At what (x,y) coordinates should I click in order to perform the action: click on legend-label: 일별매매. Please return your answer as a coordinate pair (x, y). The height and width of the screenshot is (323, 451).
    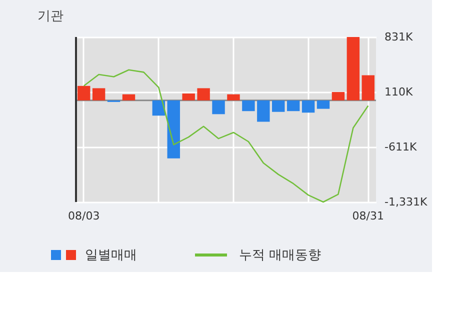
    Looking at the image, I should click on (111, 255).